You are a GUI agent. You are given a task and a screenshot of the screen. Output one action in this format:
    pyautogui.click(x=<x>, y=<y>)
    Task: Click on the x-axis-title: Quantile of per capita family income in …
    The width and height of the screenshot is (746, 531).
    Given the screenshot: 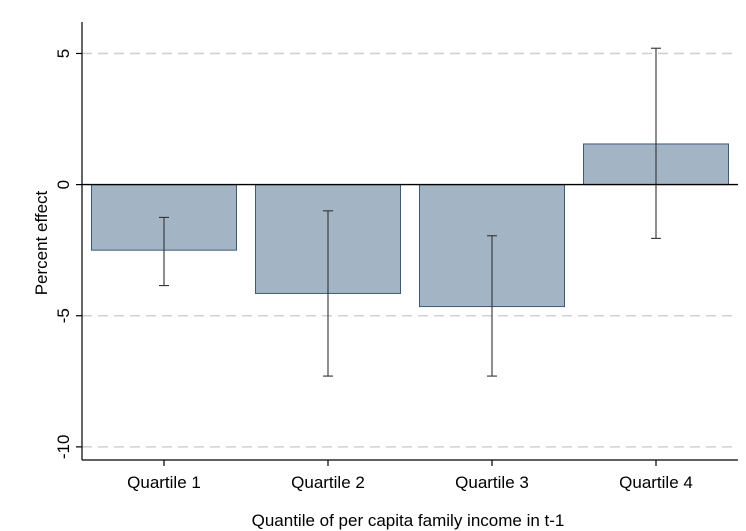 What is the action you would take?
    pyautogui.click(x=408, y=520)
    